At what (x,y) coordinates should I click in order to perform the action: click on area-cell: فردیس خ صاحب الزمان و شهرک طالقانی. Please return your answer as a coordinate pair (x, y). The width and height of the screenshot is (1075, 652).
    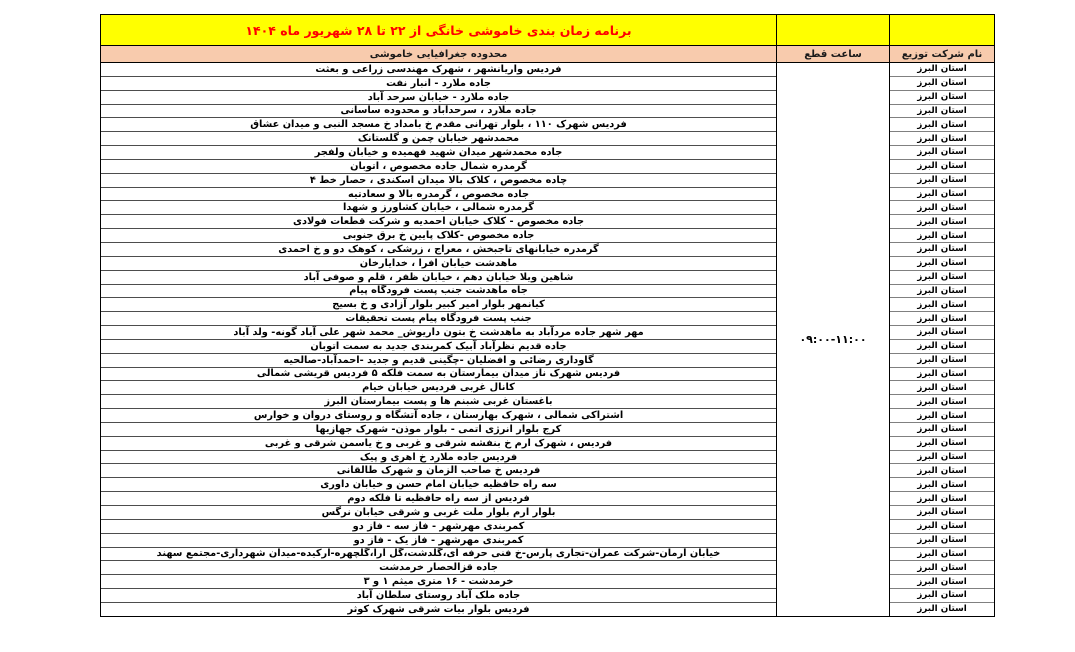
    Looking at the image, I should click on (438, 471).